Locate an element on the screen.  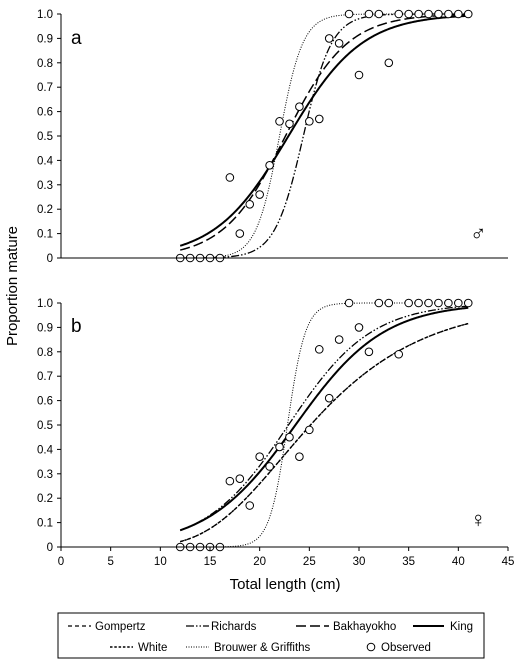
y-tick-label: 0.5 is located at coordinates (45, 137).